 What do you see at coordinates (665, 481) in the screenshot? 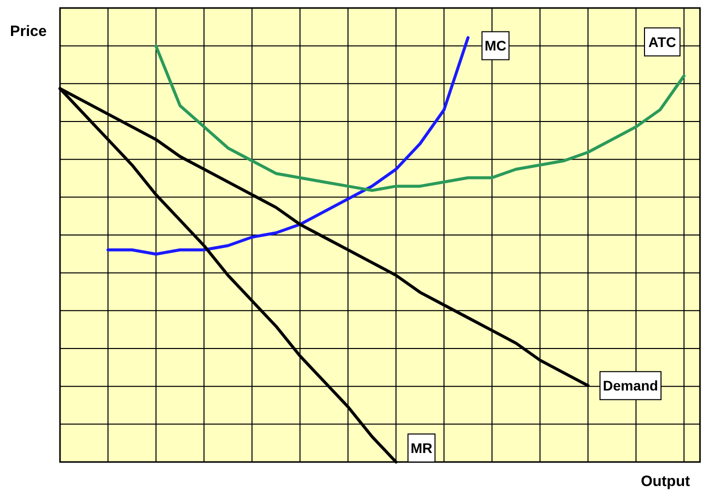
I see `x-axis-title: Output` at bounding box center [665, 481].